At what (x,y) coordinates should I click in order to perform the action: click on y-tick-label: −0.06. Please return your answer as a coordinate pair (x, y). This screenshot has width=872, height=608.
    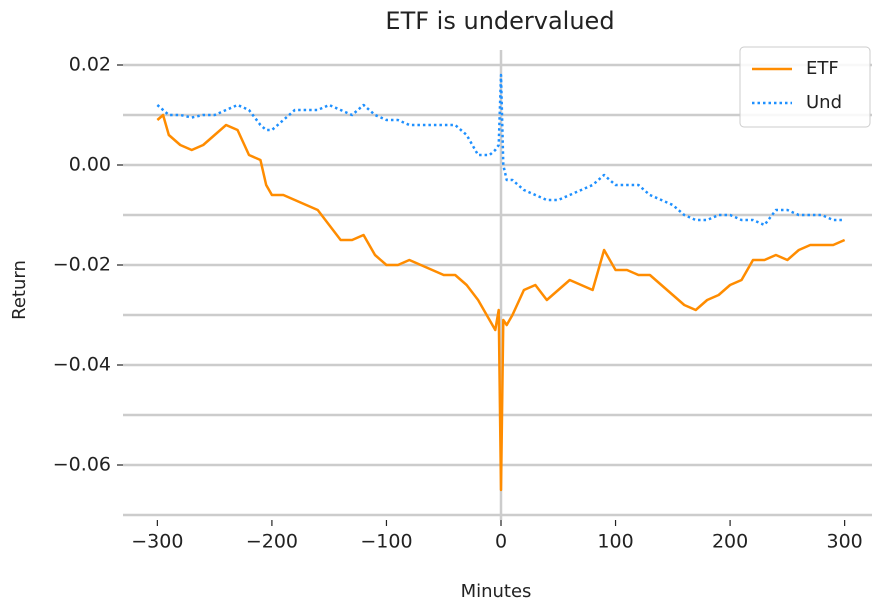
    Looking at the image, I should click on (82, 465).